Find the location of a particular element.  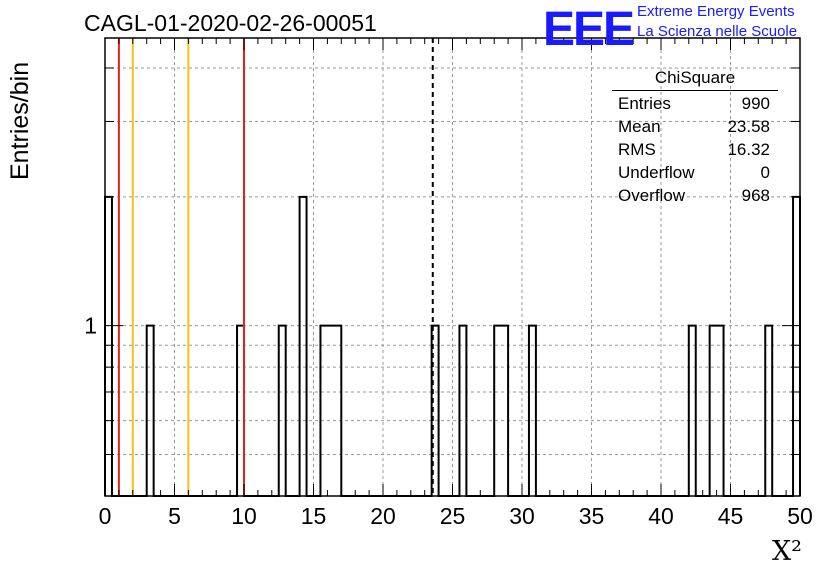

x-tick-label: 40 is located at coordinates (661, 516).